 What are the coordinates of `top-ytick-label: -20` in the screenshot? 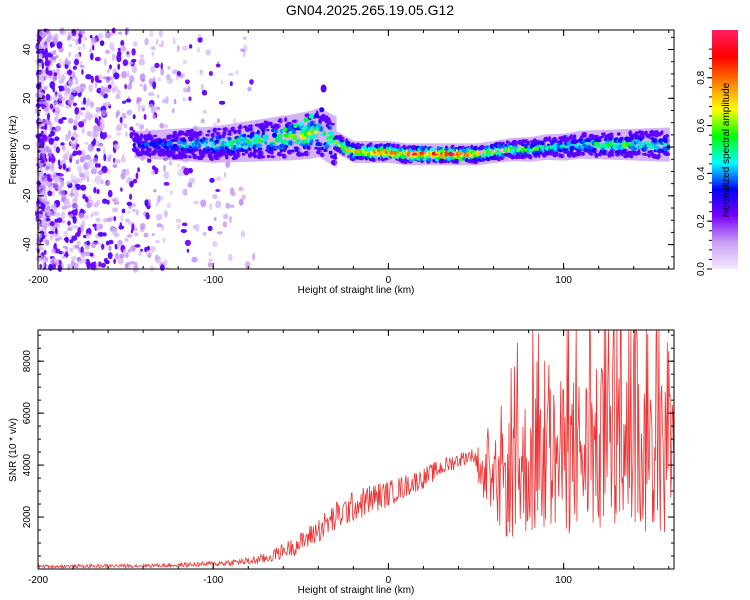 It's located at (27, 195).